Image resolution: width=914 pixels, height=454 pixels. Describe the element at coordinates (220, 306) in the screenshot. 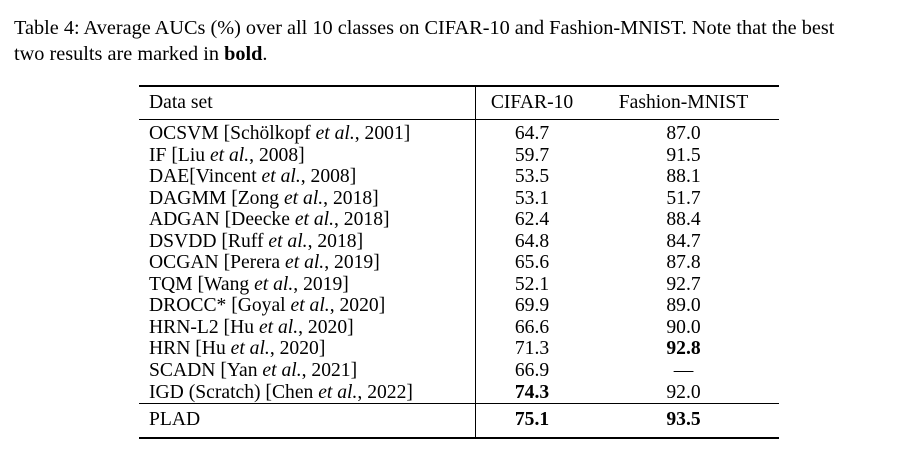

I see `method-name: DROCC* [Goyal` at that location.